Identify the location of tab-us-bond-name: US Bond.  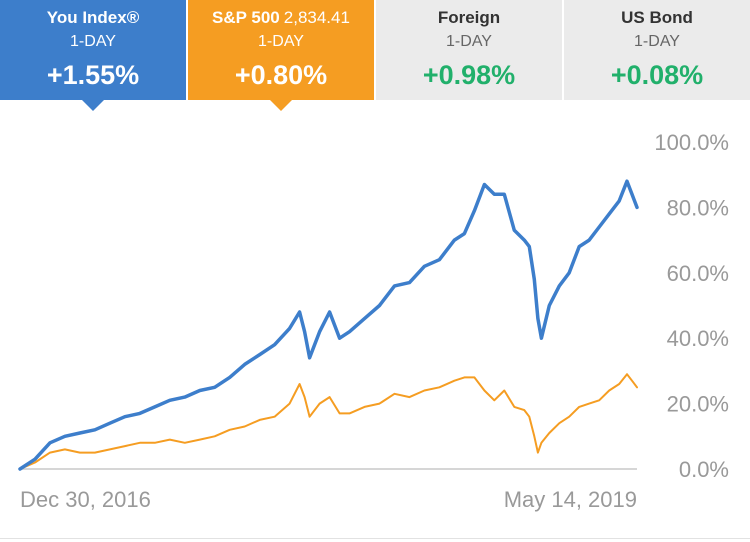
(657, 17).